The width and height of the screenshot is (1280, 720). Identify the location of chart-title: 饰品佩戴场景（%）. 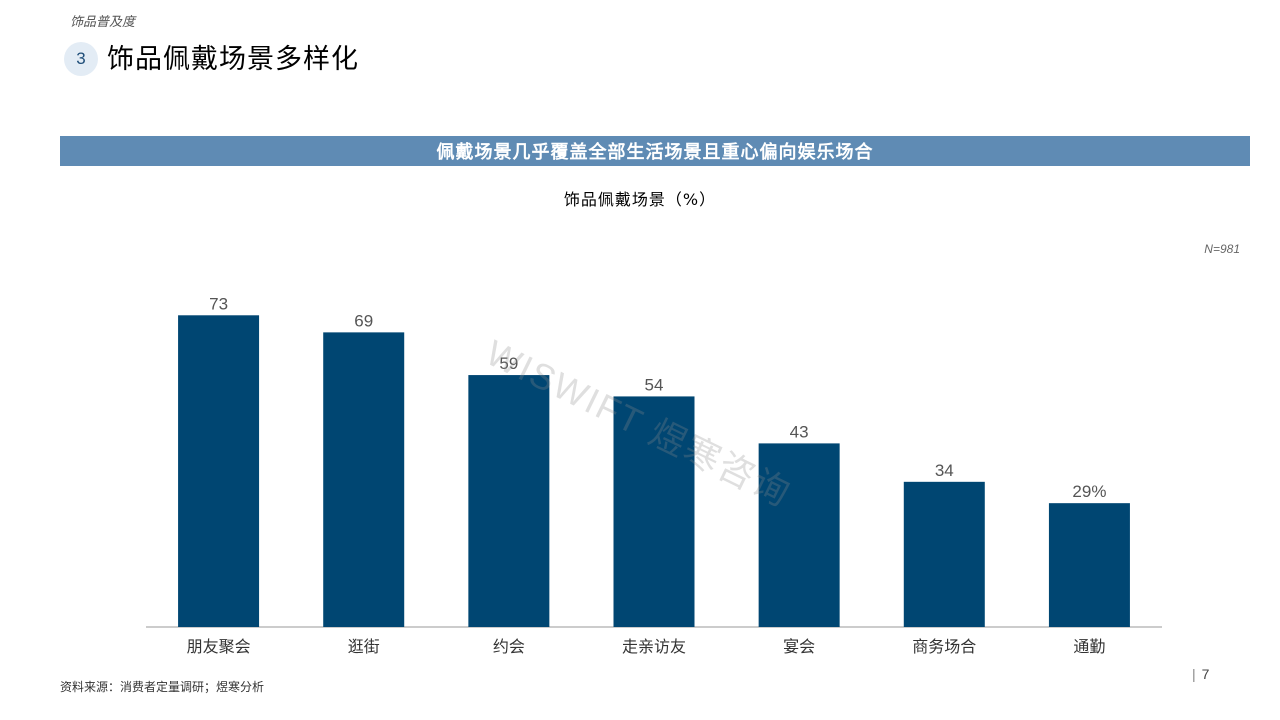
(640, 199).